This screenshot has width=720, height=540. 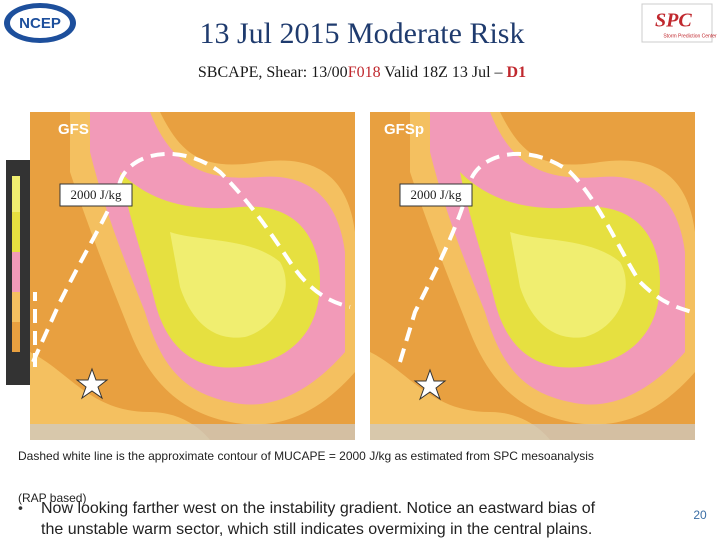 What do you see at coordinates (73, 129) in the screenshot?
I see `panel-label: GFS` at bounding box center [73, 129].